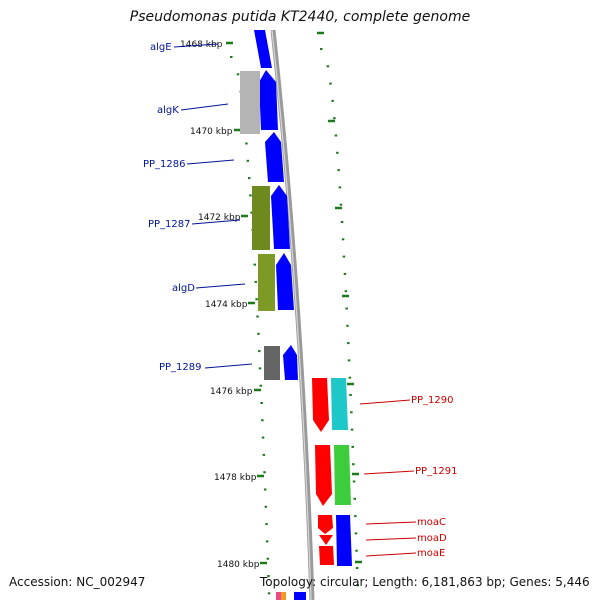 Image resolution: width=600 pixels, height=600 pixels. I want to click on gene-moaC, so click(325, 524).